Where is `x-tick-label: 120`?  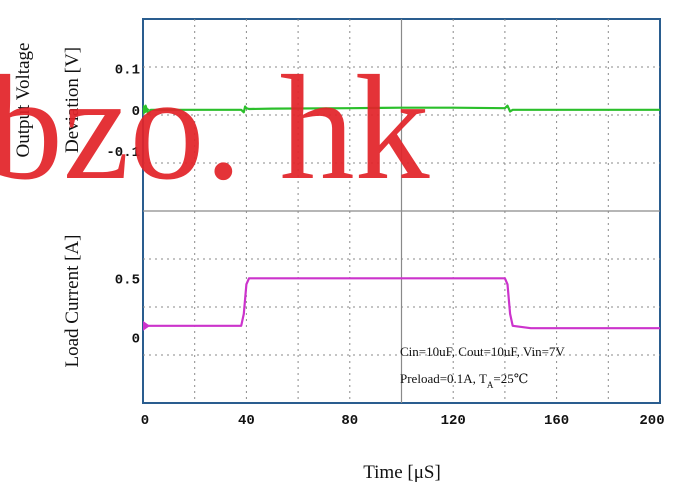
x-tick-label: 120 is located at coordinates (453, 421).